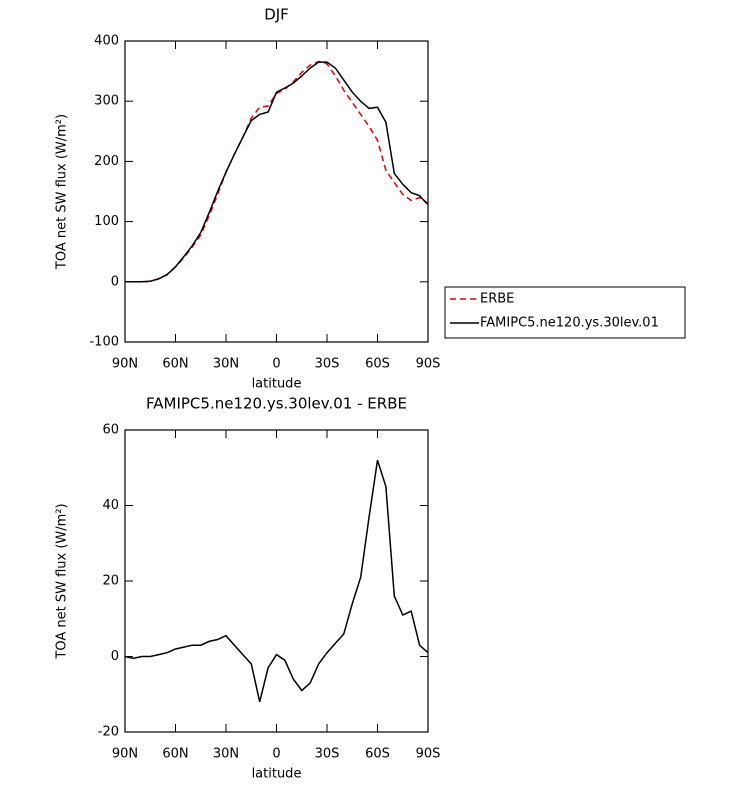 This screenshot has height=789, width=733. I want to click on chart-title: DJF, so click(276, 15).